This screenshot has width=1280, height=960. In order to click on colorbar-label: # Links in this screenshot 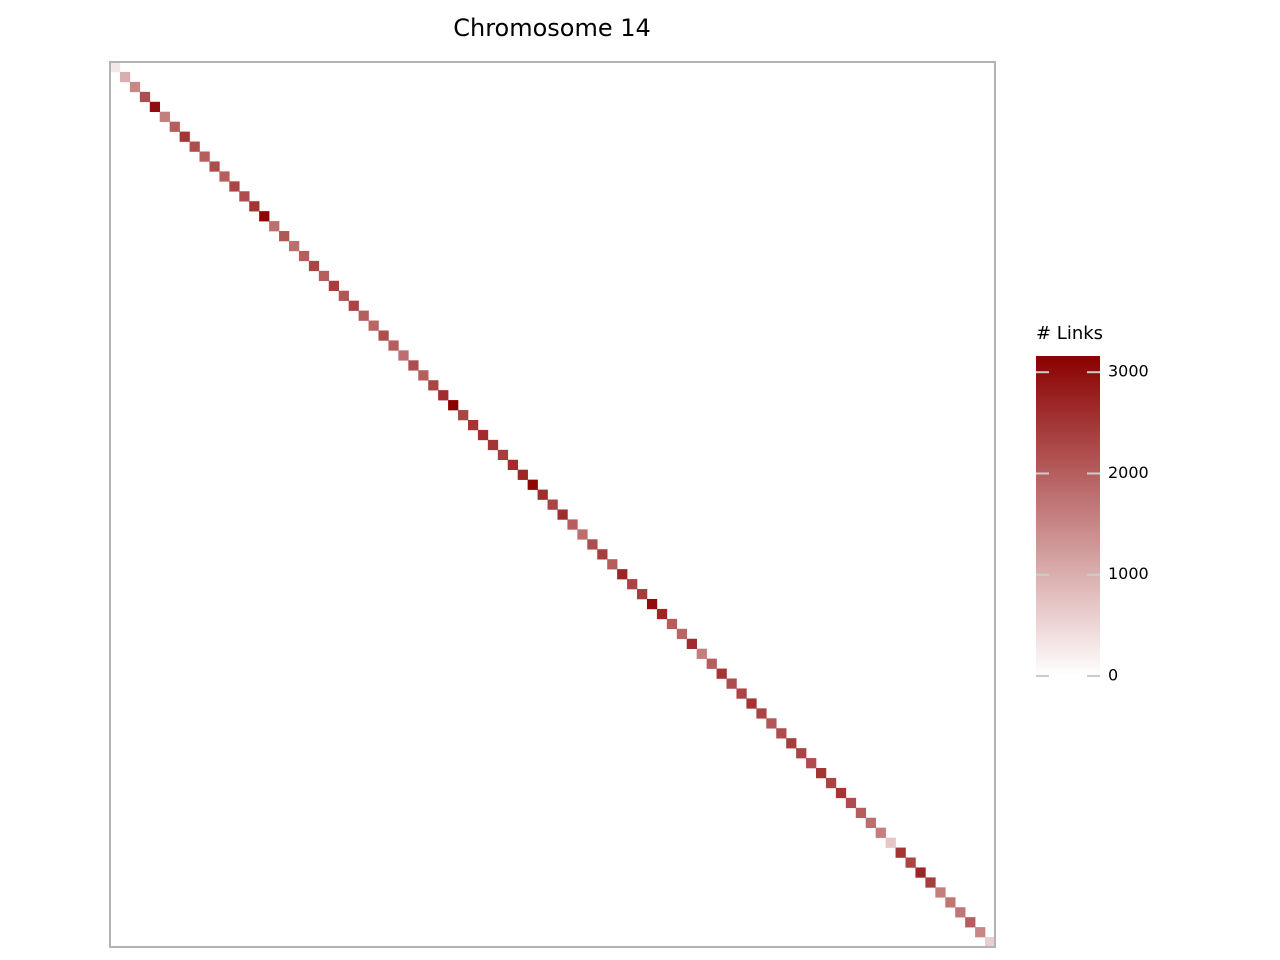, I will do `click(1069, 333)`.